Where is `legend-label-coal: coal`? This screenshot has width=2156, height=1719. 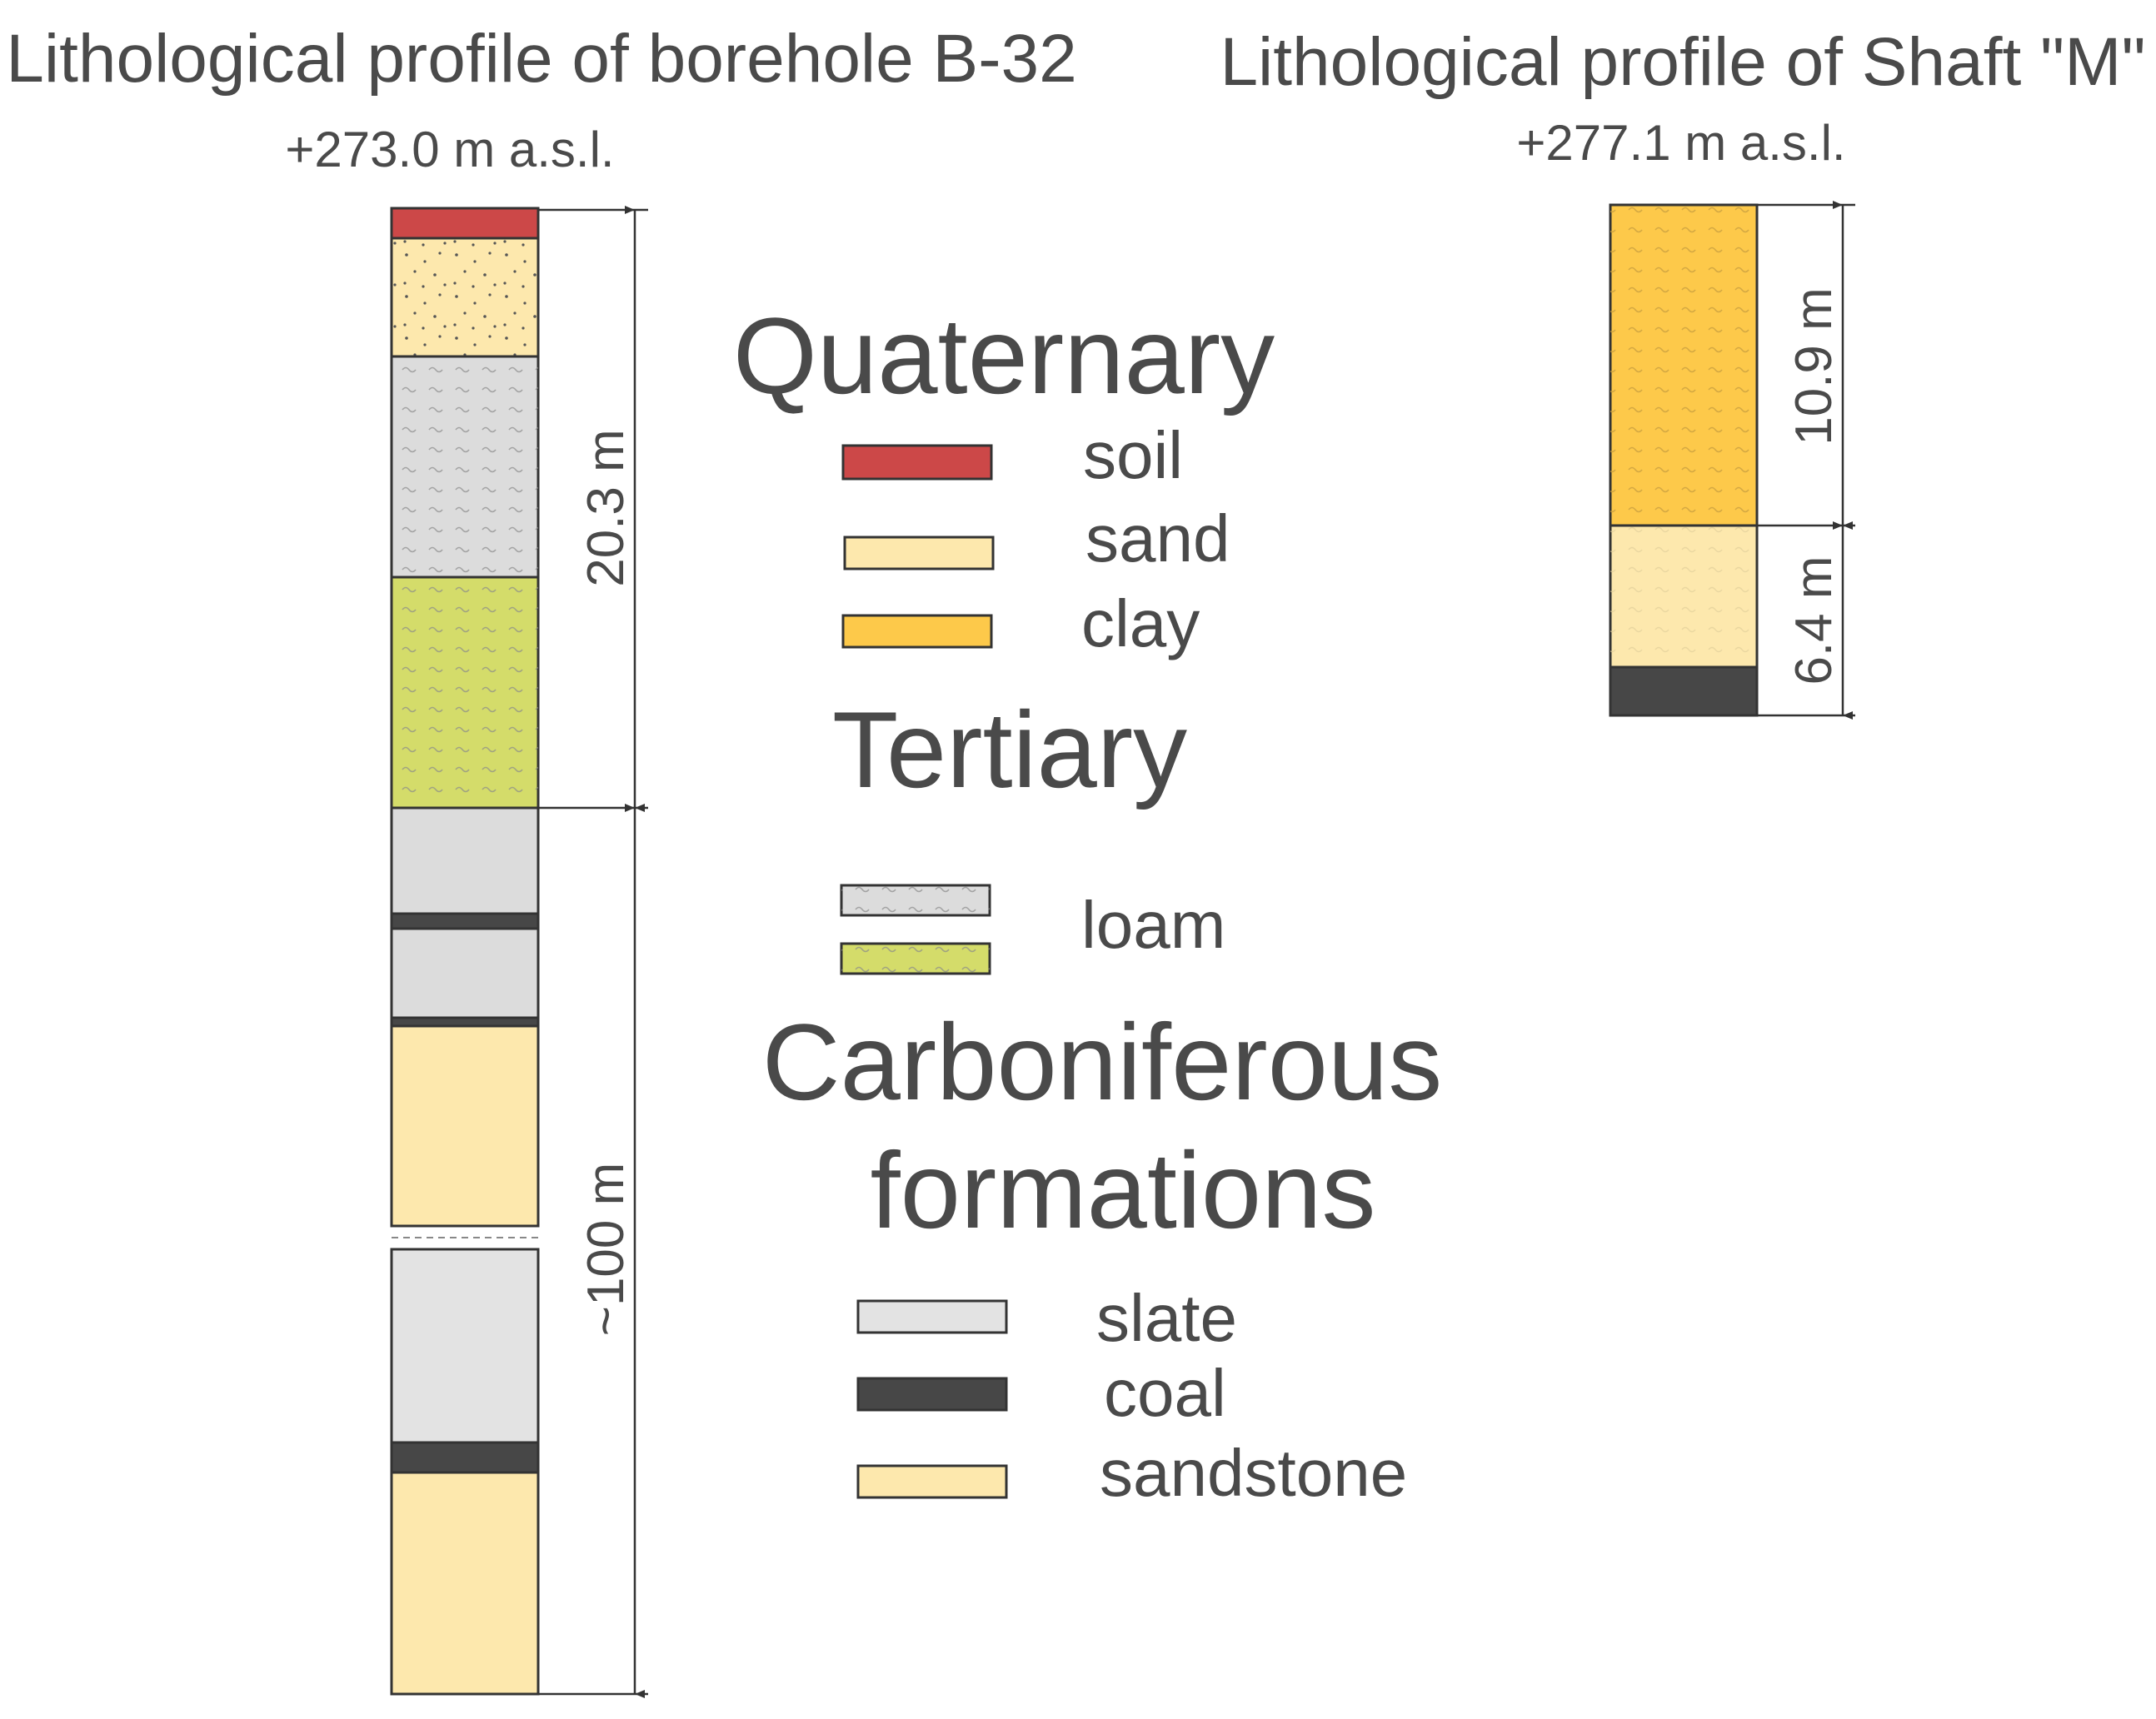
legend-label-coal: coal is located at coordinates (1165, 1393).